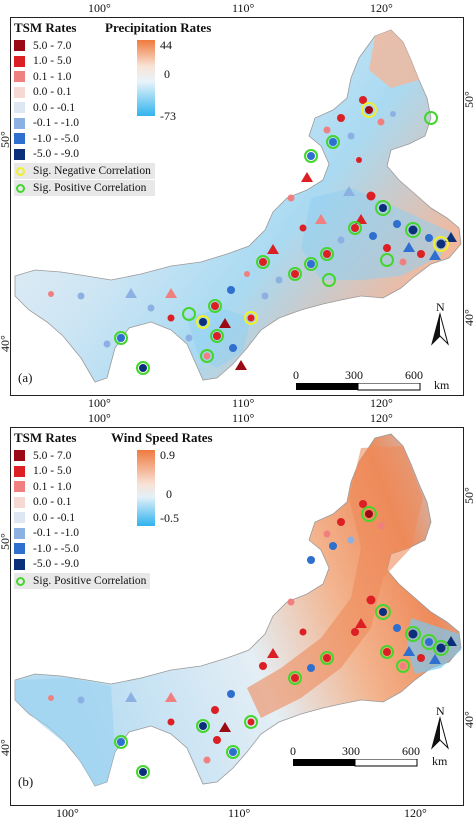 The height and width of the screenshot is (821, 474). I want to click on scale-bar-b, so click(355, 763).